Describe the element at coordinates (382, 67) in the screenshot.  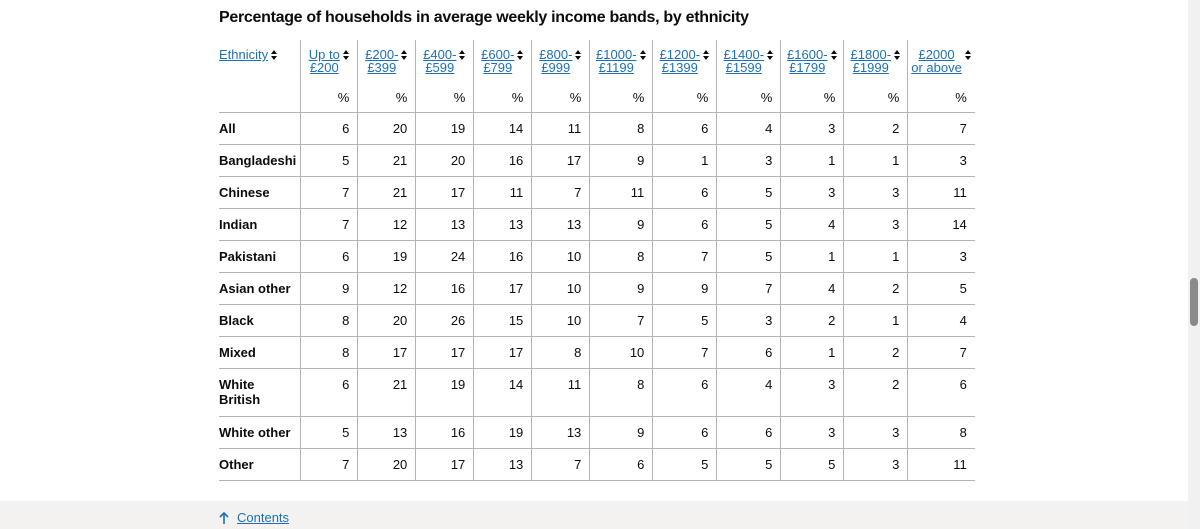
I see `header-line2: £399` at that location.